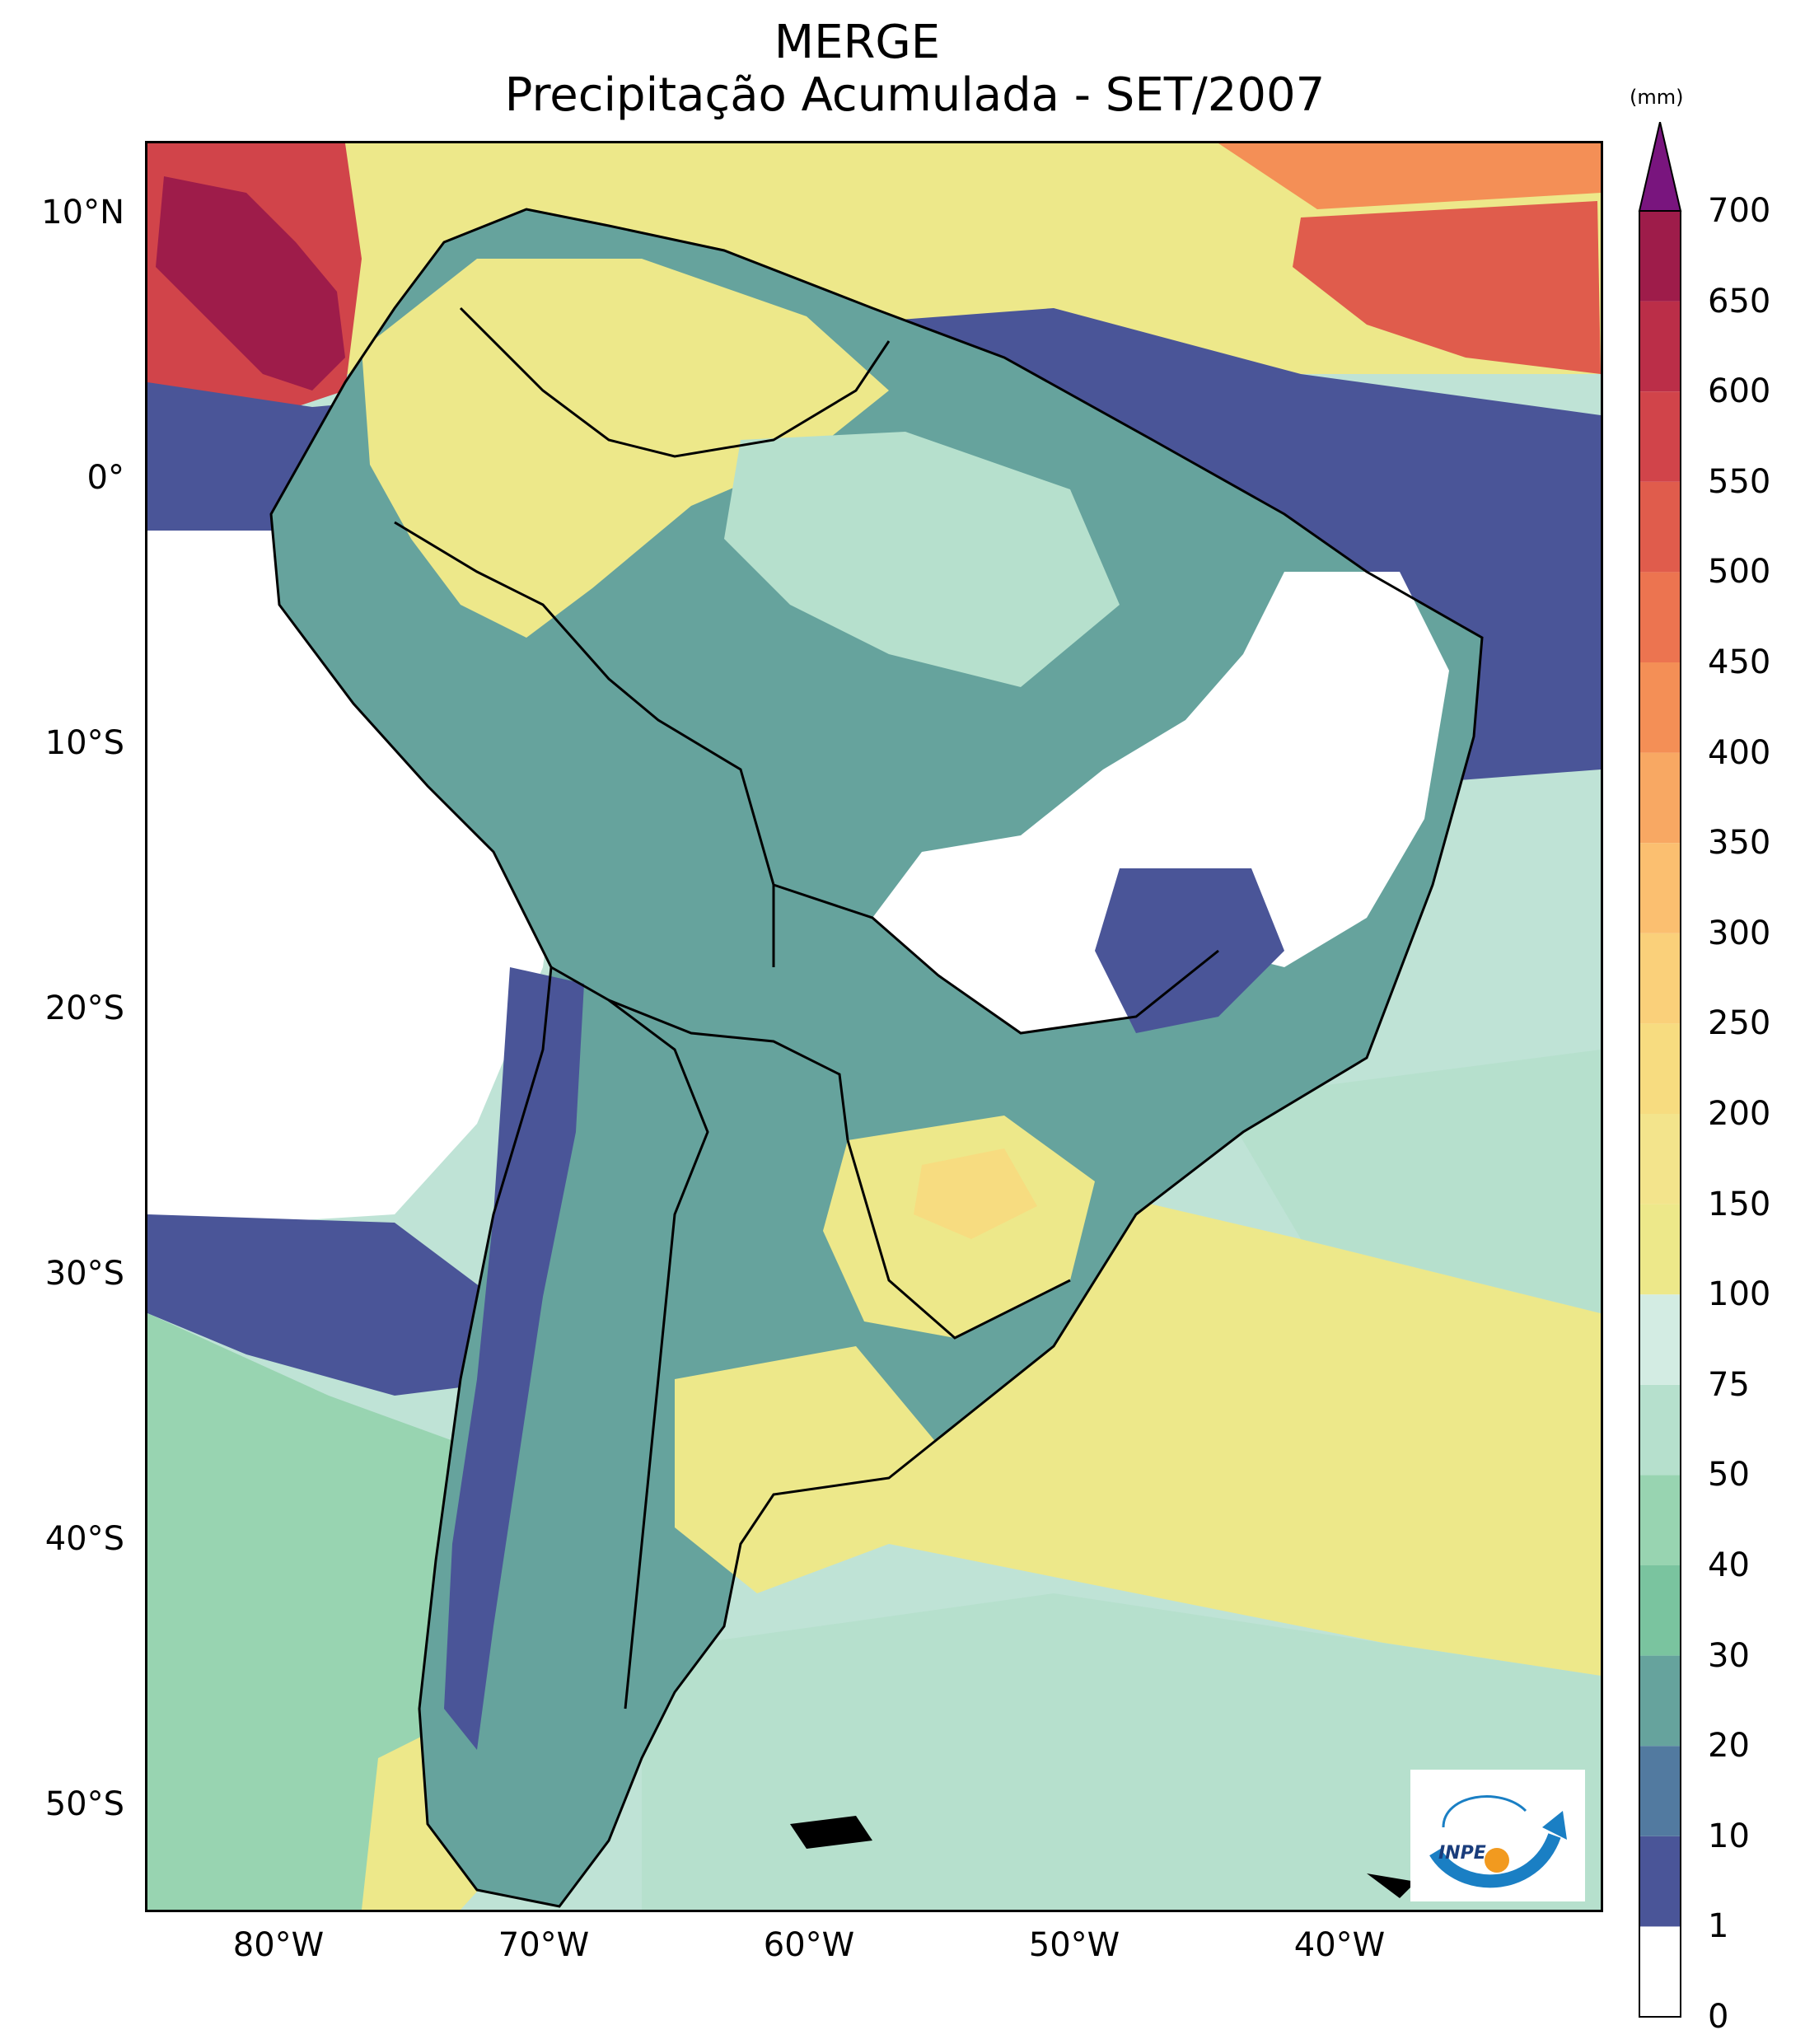 This screenshot has width=1805, height=2044. Describe the element at coordinates (1729, 1565) in the screenshot. I see `colorbar-tick-label: 40` at that location.